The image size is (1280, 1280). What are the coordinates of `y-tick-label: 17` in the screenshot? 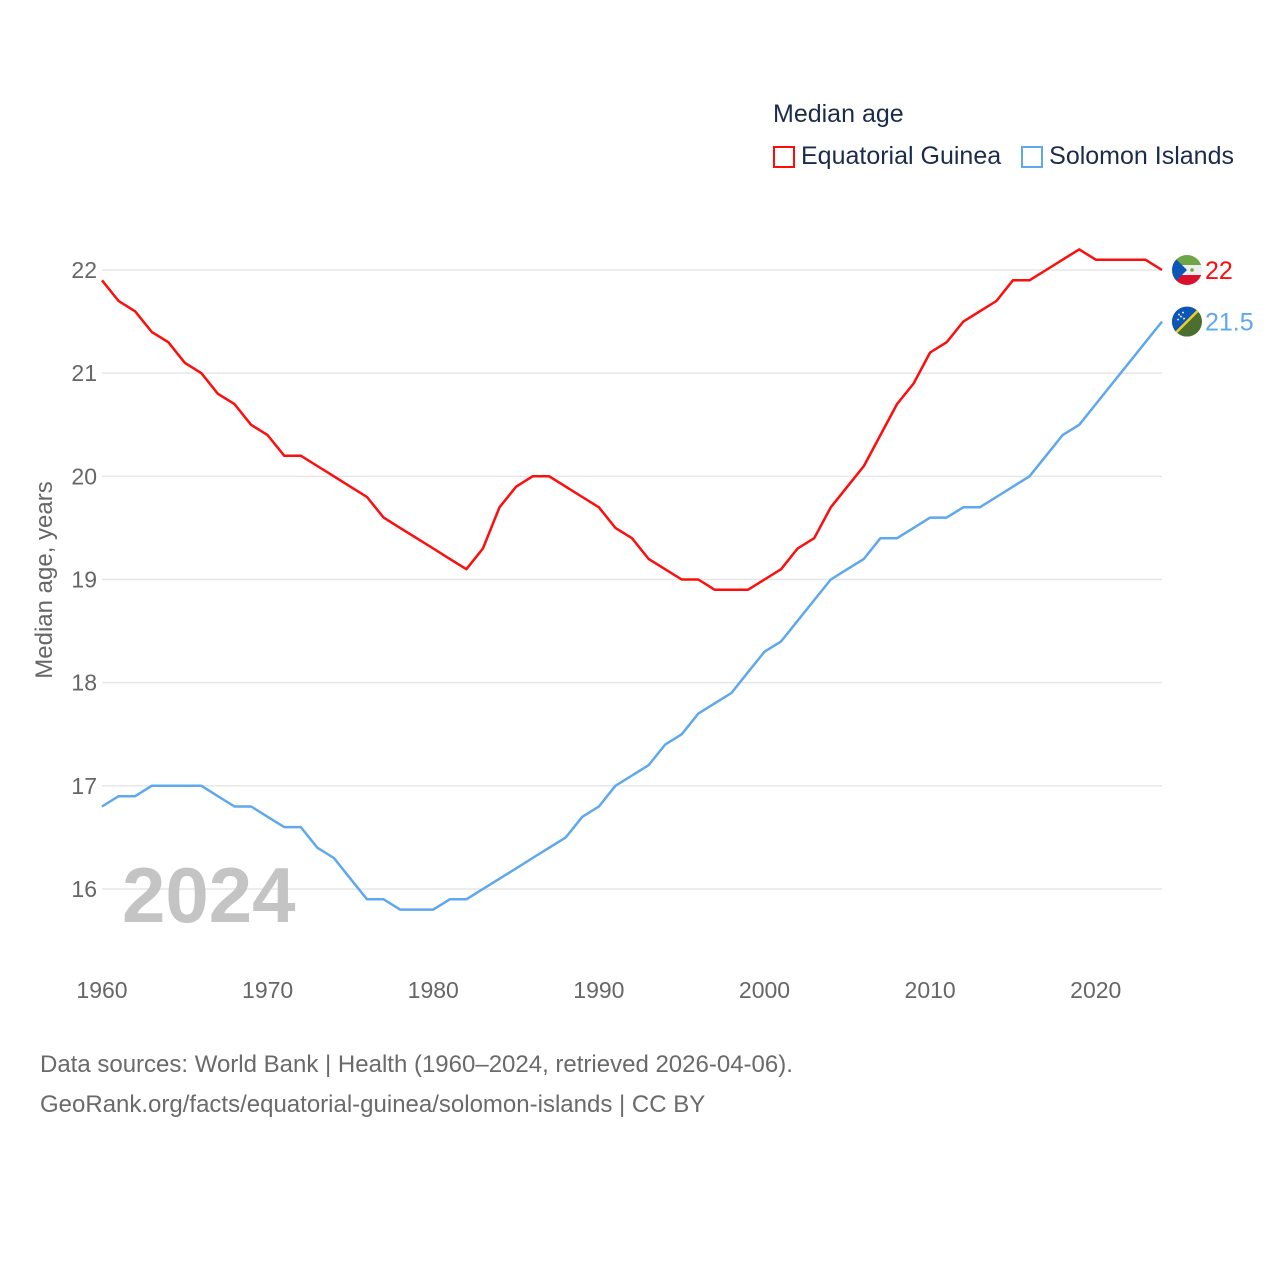 It's located at (84, 786).